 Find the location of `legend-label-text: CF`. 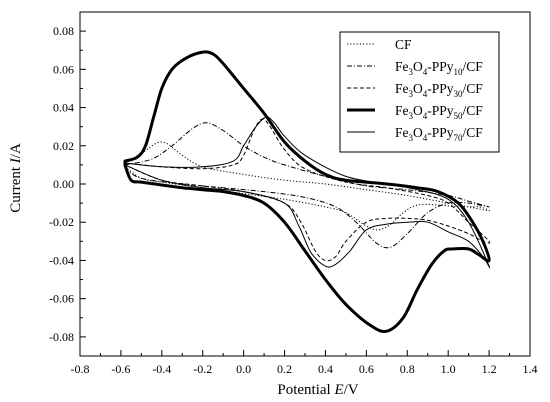

legend-label-text: CF is located at coordinates (403, 44).